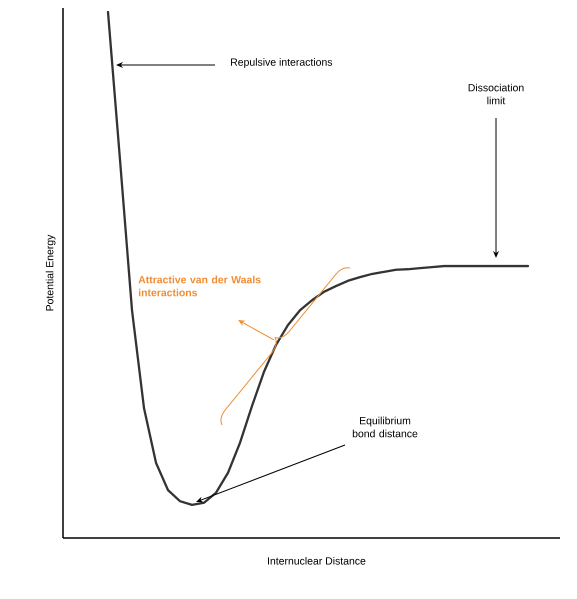 This screenshot has width=577, height=599. Describe the element at coordinates (281, 63) in the screenshot. I see `annotation: Repulsive interactions` at that location.